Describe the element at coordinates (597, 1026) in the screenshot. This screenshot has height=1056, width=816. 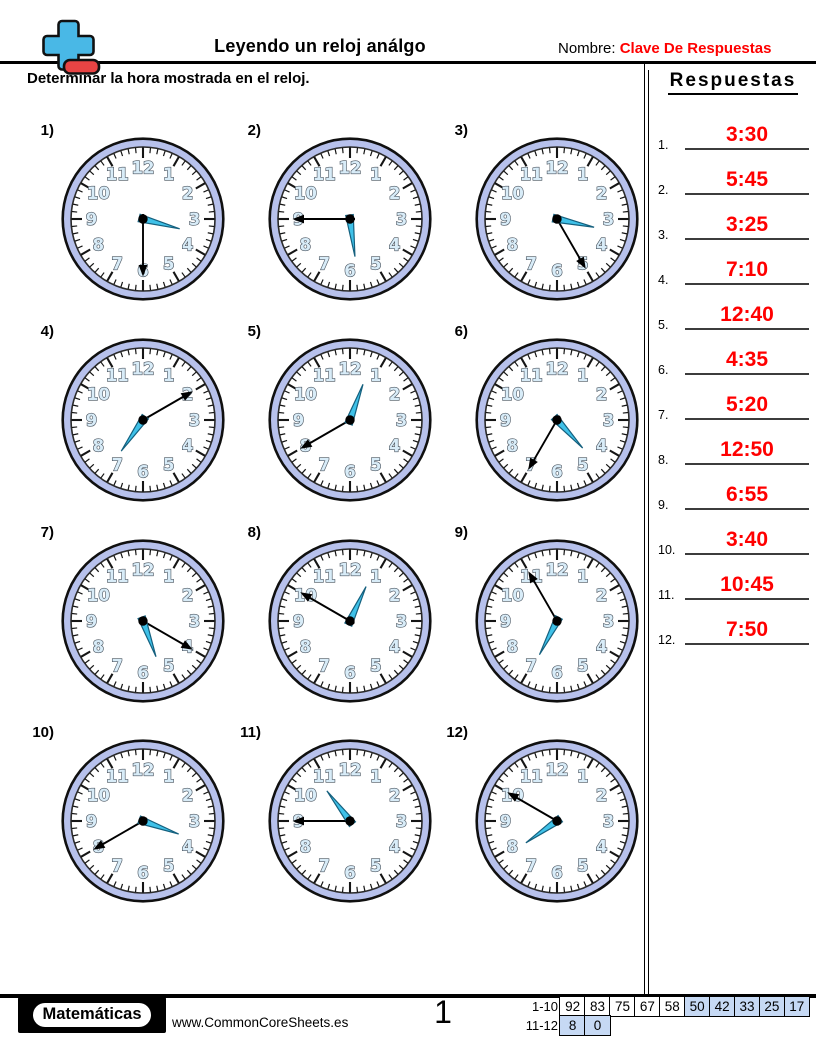
I see `score-cell: 0` at that location.